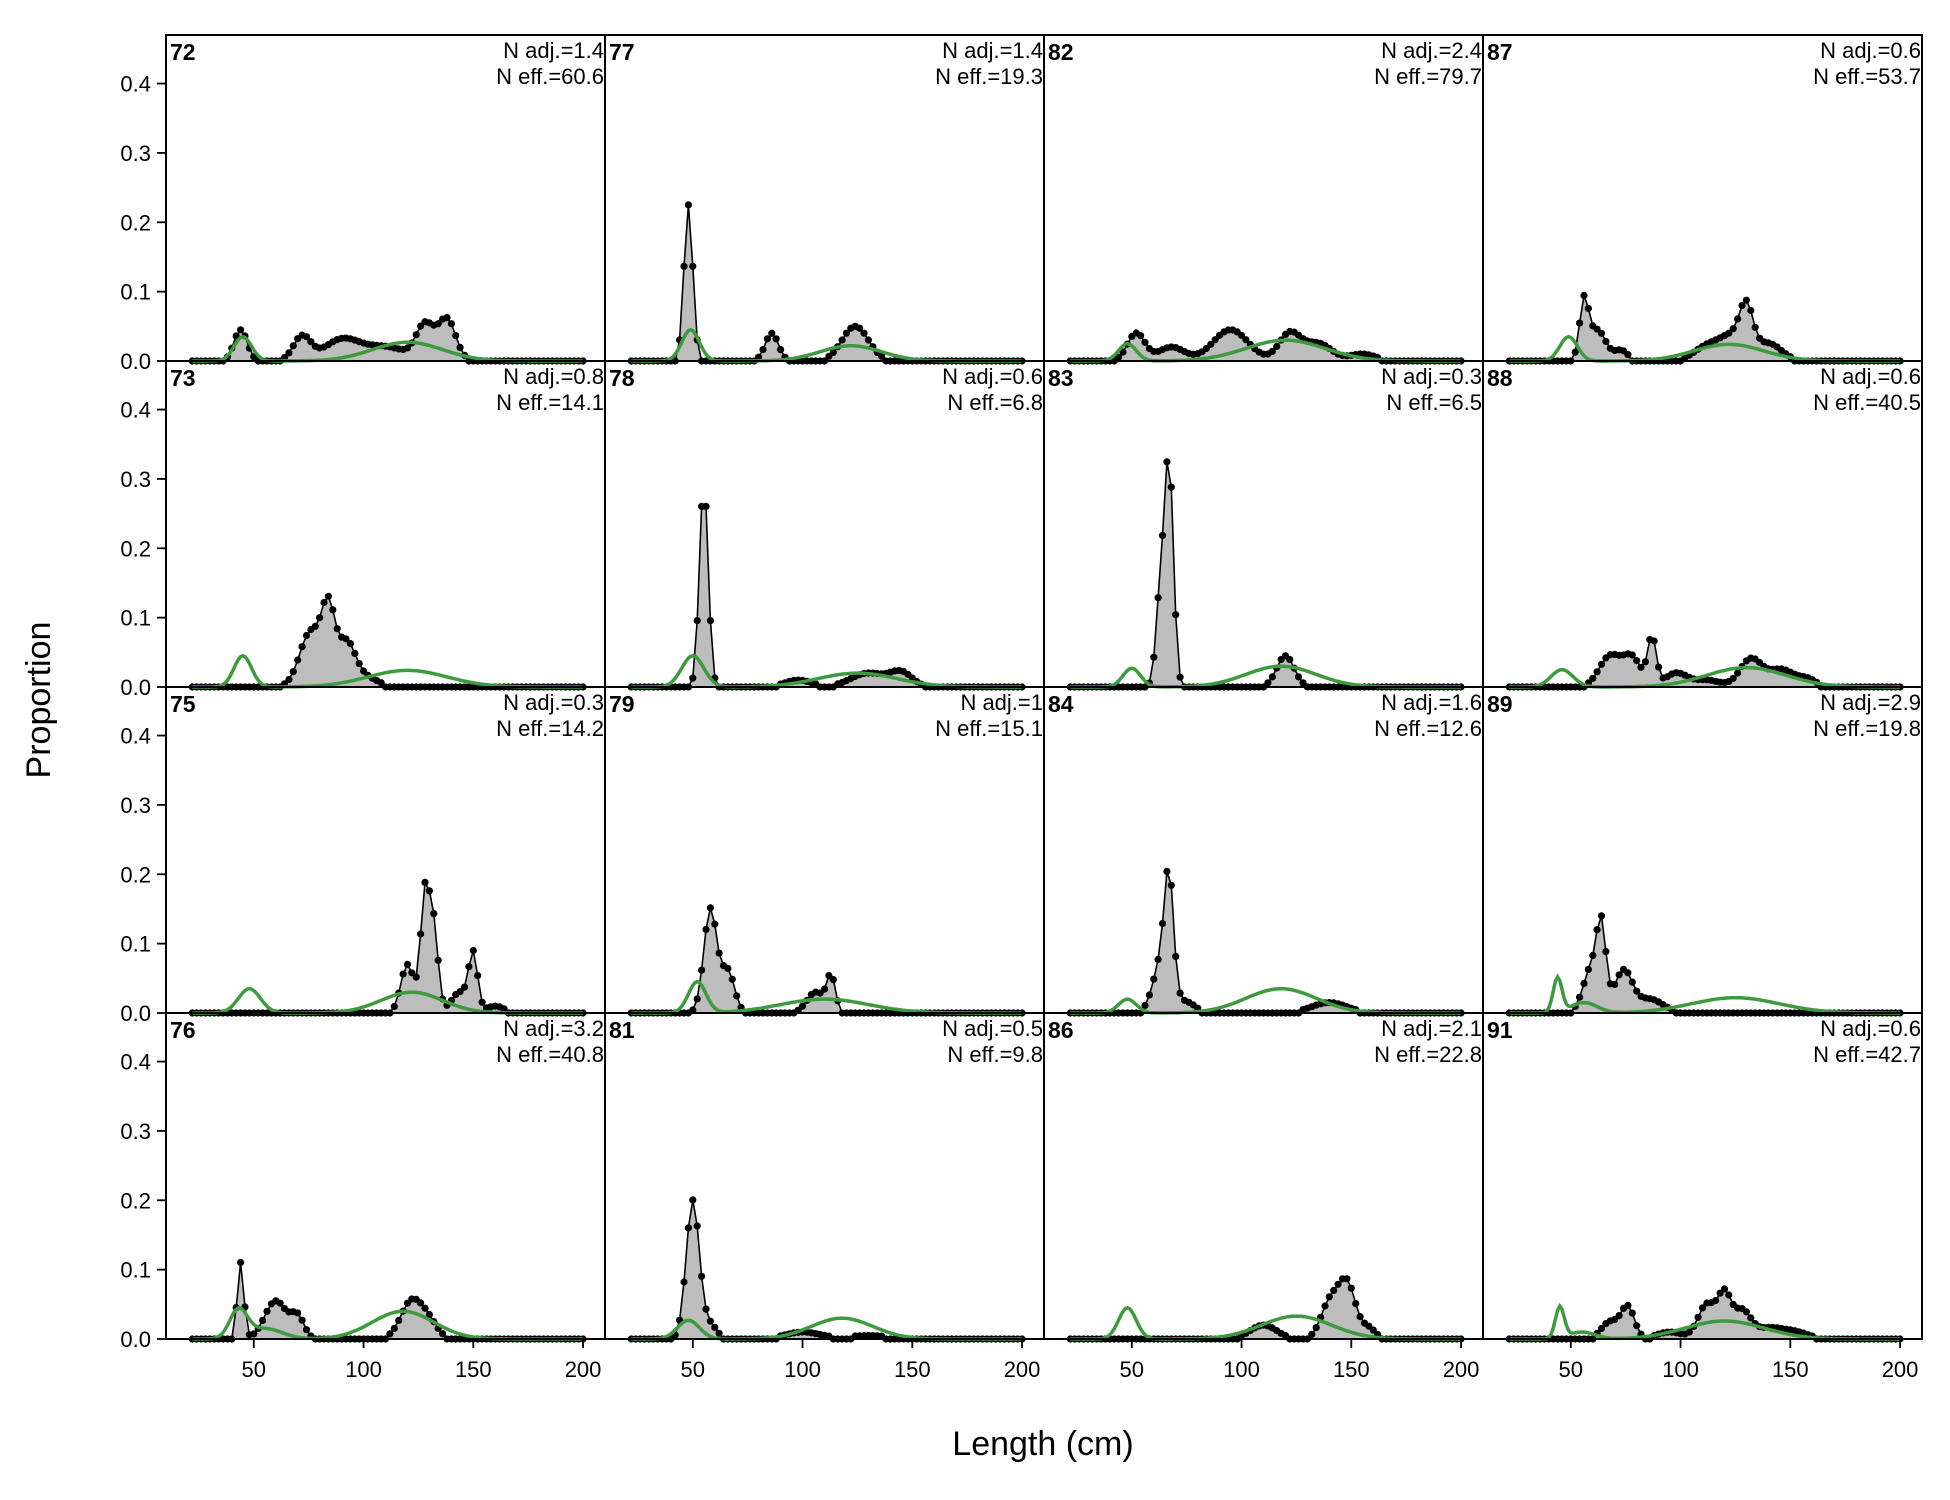  I want to click on panel-76: 76 N adj.=3.2N eff.=40.8, so click(385, 1177).